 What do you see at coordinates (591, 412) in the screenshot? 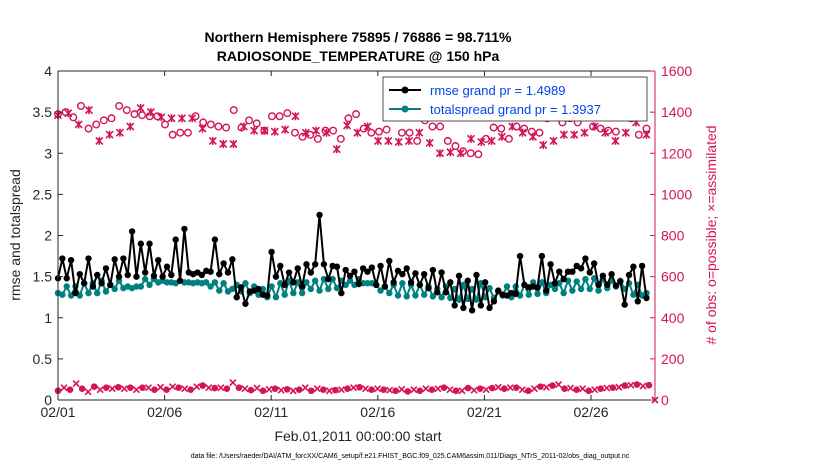
I see `x-tick-label: 02/26` at bounding box center [591, 412].